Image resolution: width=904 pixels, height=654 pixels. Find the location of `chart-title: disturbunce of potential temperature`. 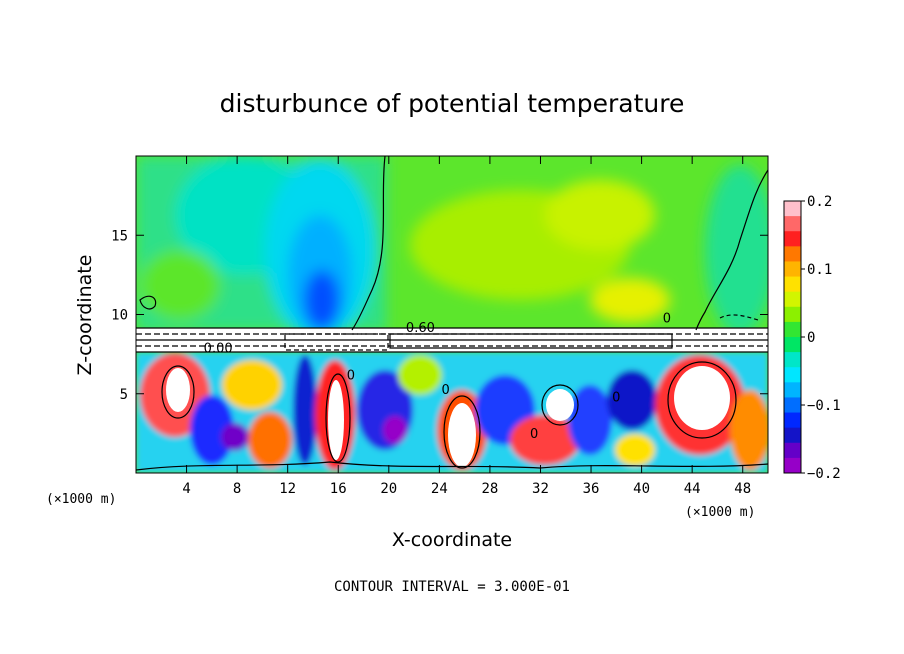

chart-title: disturbunce of potential temperature is located at coordinates (452, 103).